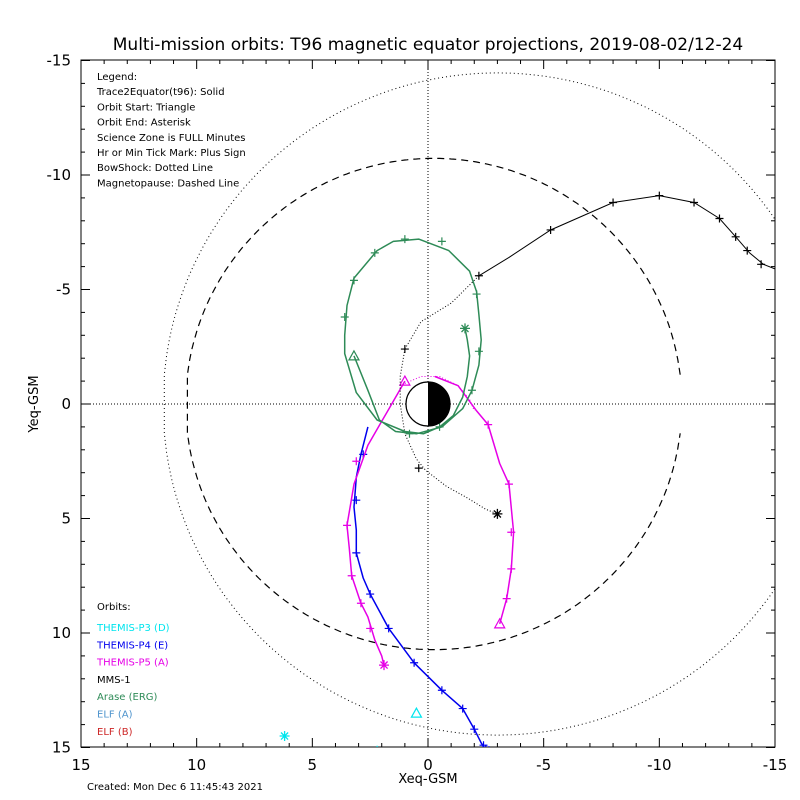  Describe the element at coordinates (80, 765) in the screenshot. I see `x-tick-label: 15` at that location.